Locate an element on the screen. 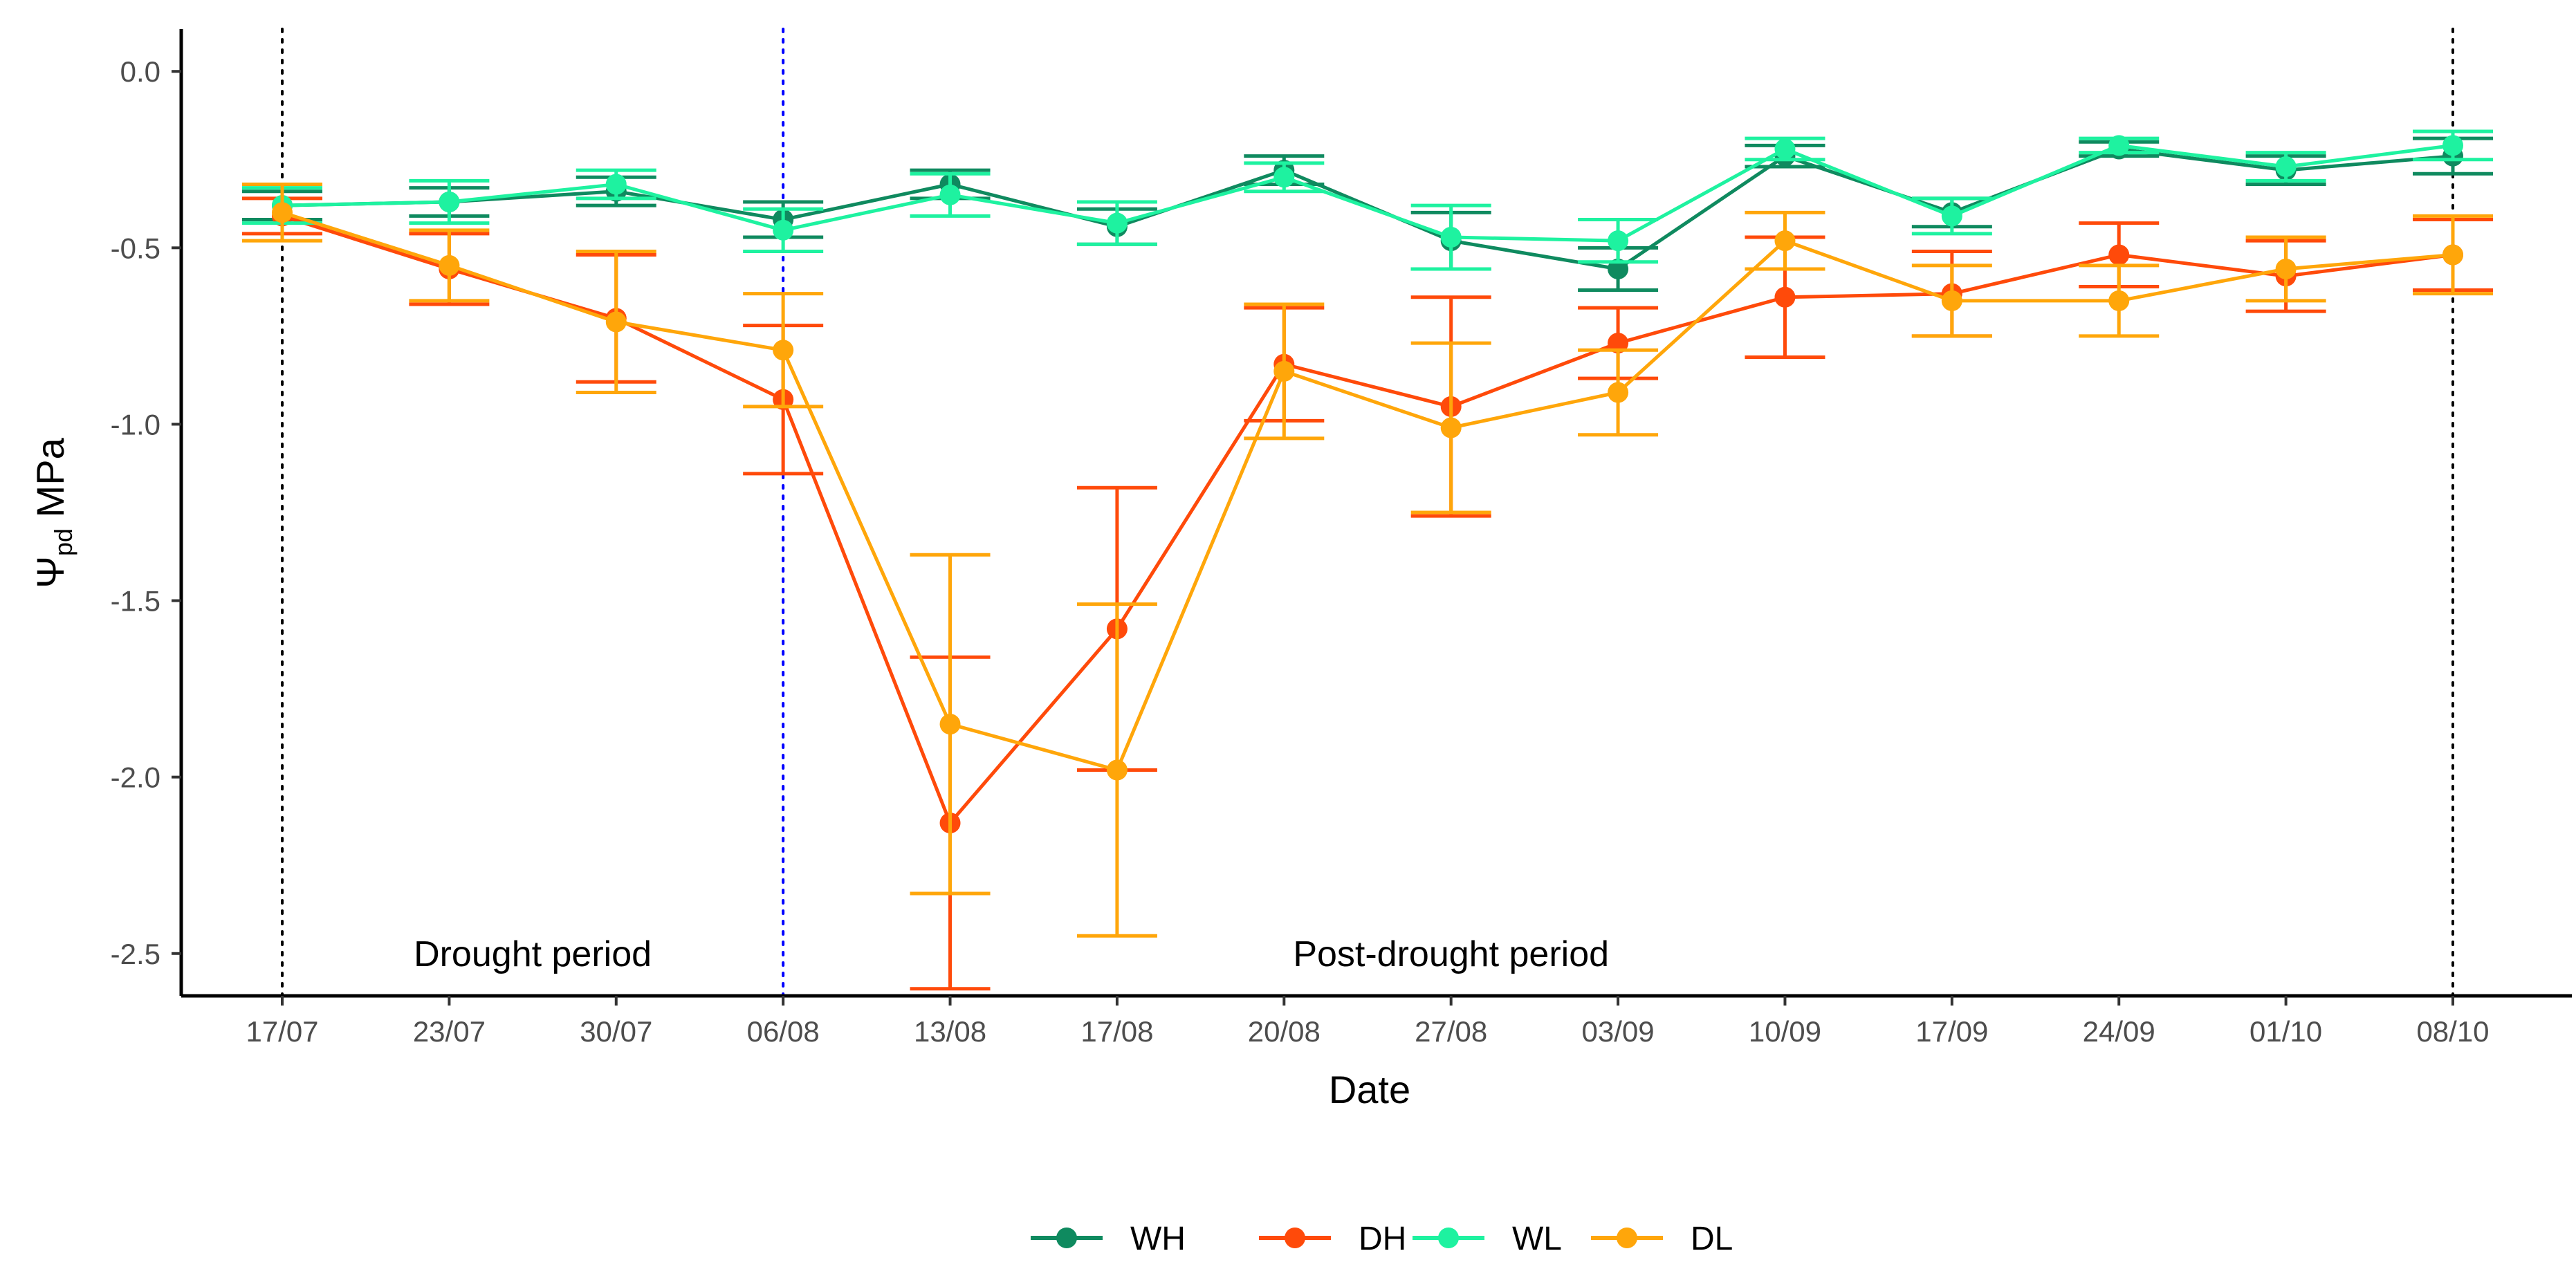 Image resolution: width=2576 pixels, height=1278 pixels. legend-label: DH is located at coordinates (1382, 1239).